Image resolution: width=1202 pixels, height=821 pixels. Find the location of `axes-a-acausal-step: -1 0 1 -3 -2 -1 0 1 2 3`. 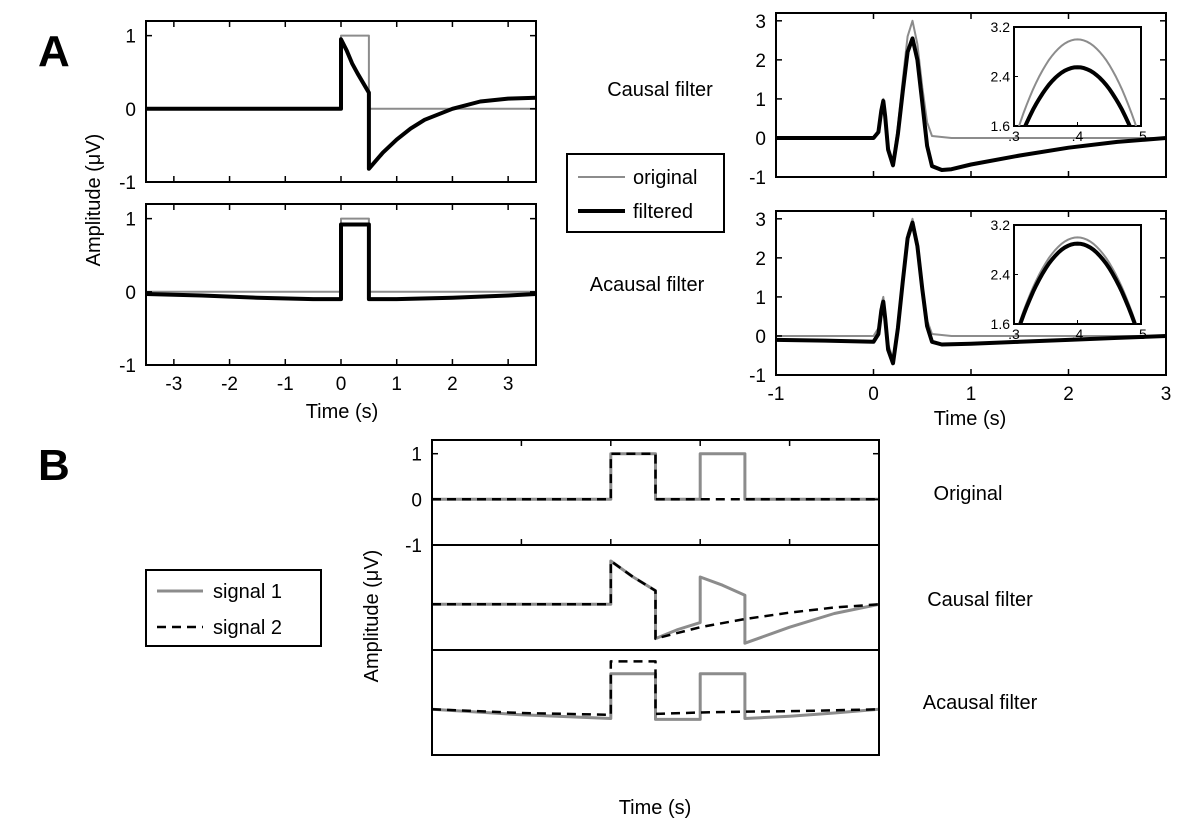

axes-a-acausal-step: -1 0 1 -3 -2 -1 0 1 2 3 is located at coordinates (328, 299).